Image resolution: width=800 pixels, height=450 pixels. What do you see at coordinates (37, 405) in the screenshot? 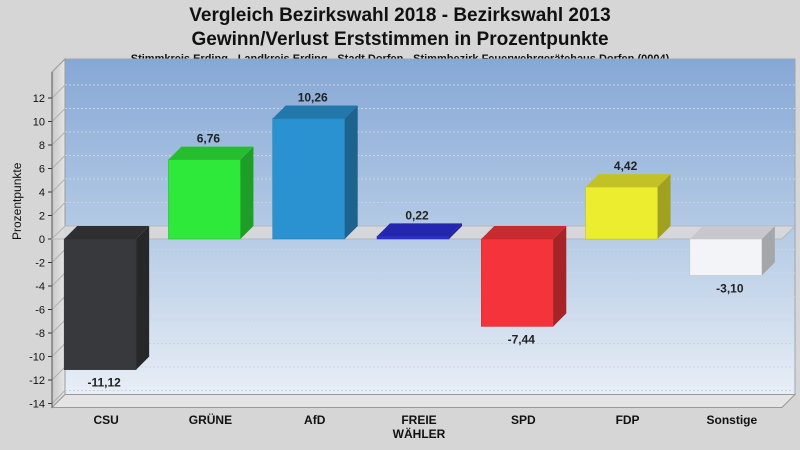
I see `y-tick-label: -14` at bounding box center [37, 405].